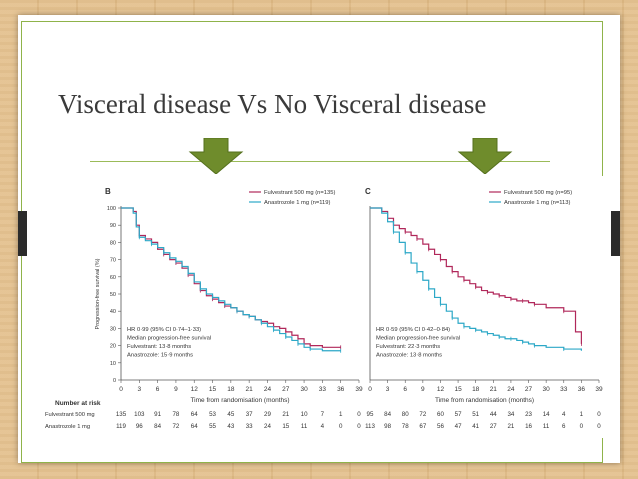  What do you see at coordinates (194, 426) in the screenshot?
I see `risk-value: 64` at bounding box center [194, 426].